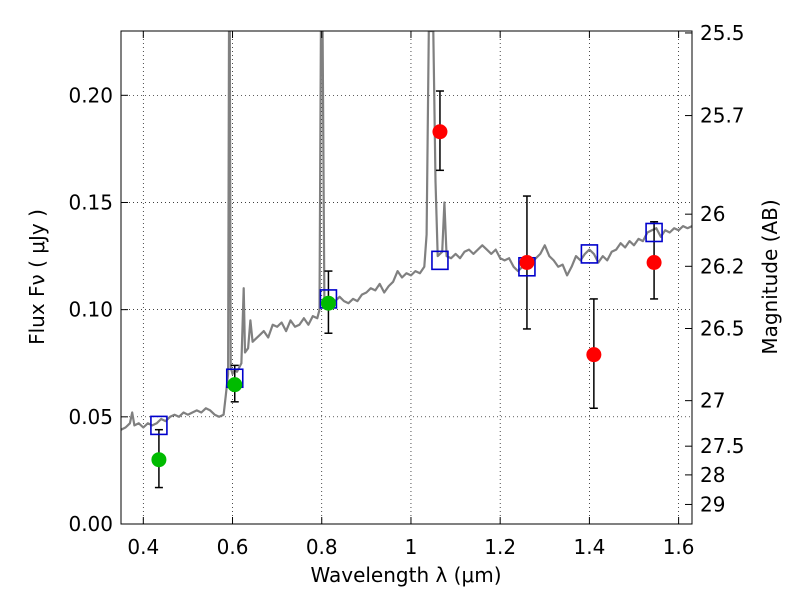 Image resolution: width=800 pixels, height=600 pixels. I want to click on y-tick-label: 0.00, so click(90, 524).